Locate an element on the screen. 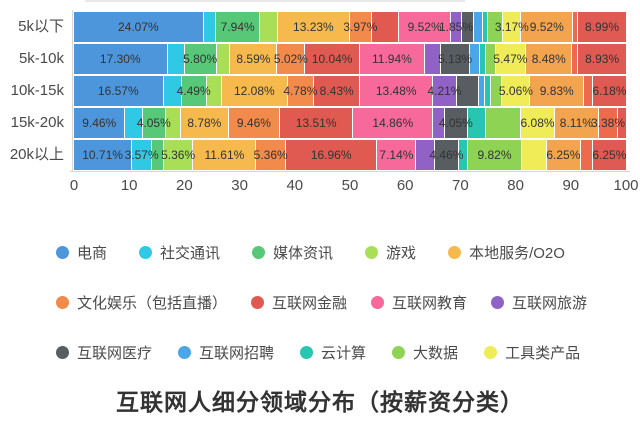 Image resolution: width=640 pixels, height=435 pixels. bar-segment-label: 7.94% is located at coordinates (237, 27).